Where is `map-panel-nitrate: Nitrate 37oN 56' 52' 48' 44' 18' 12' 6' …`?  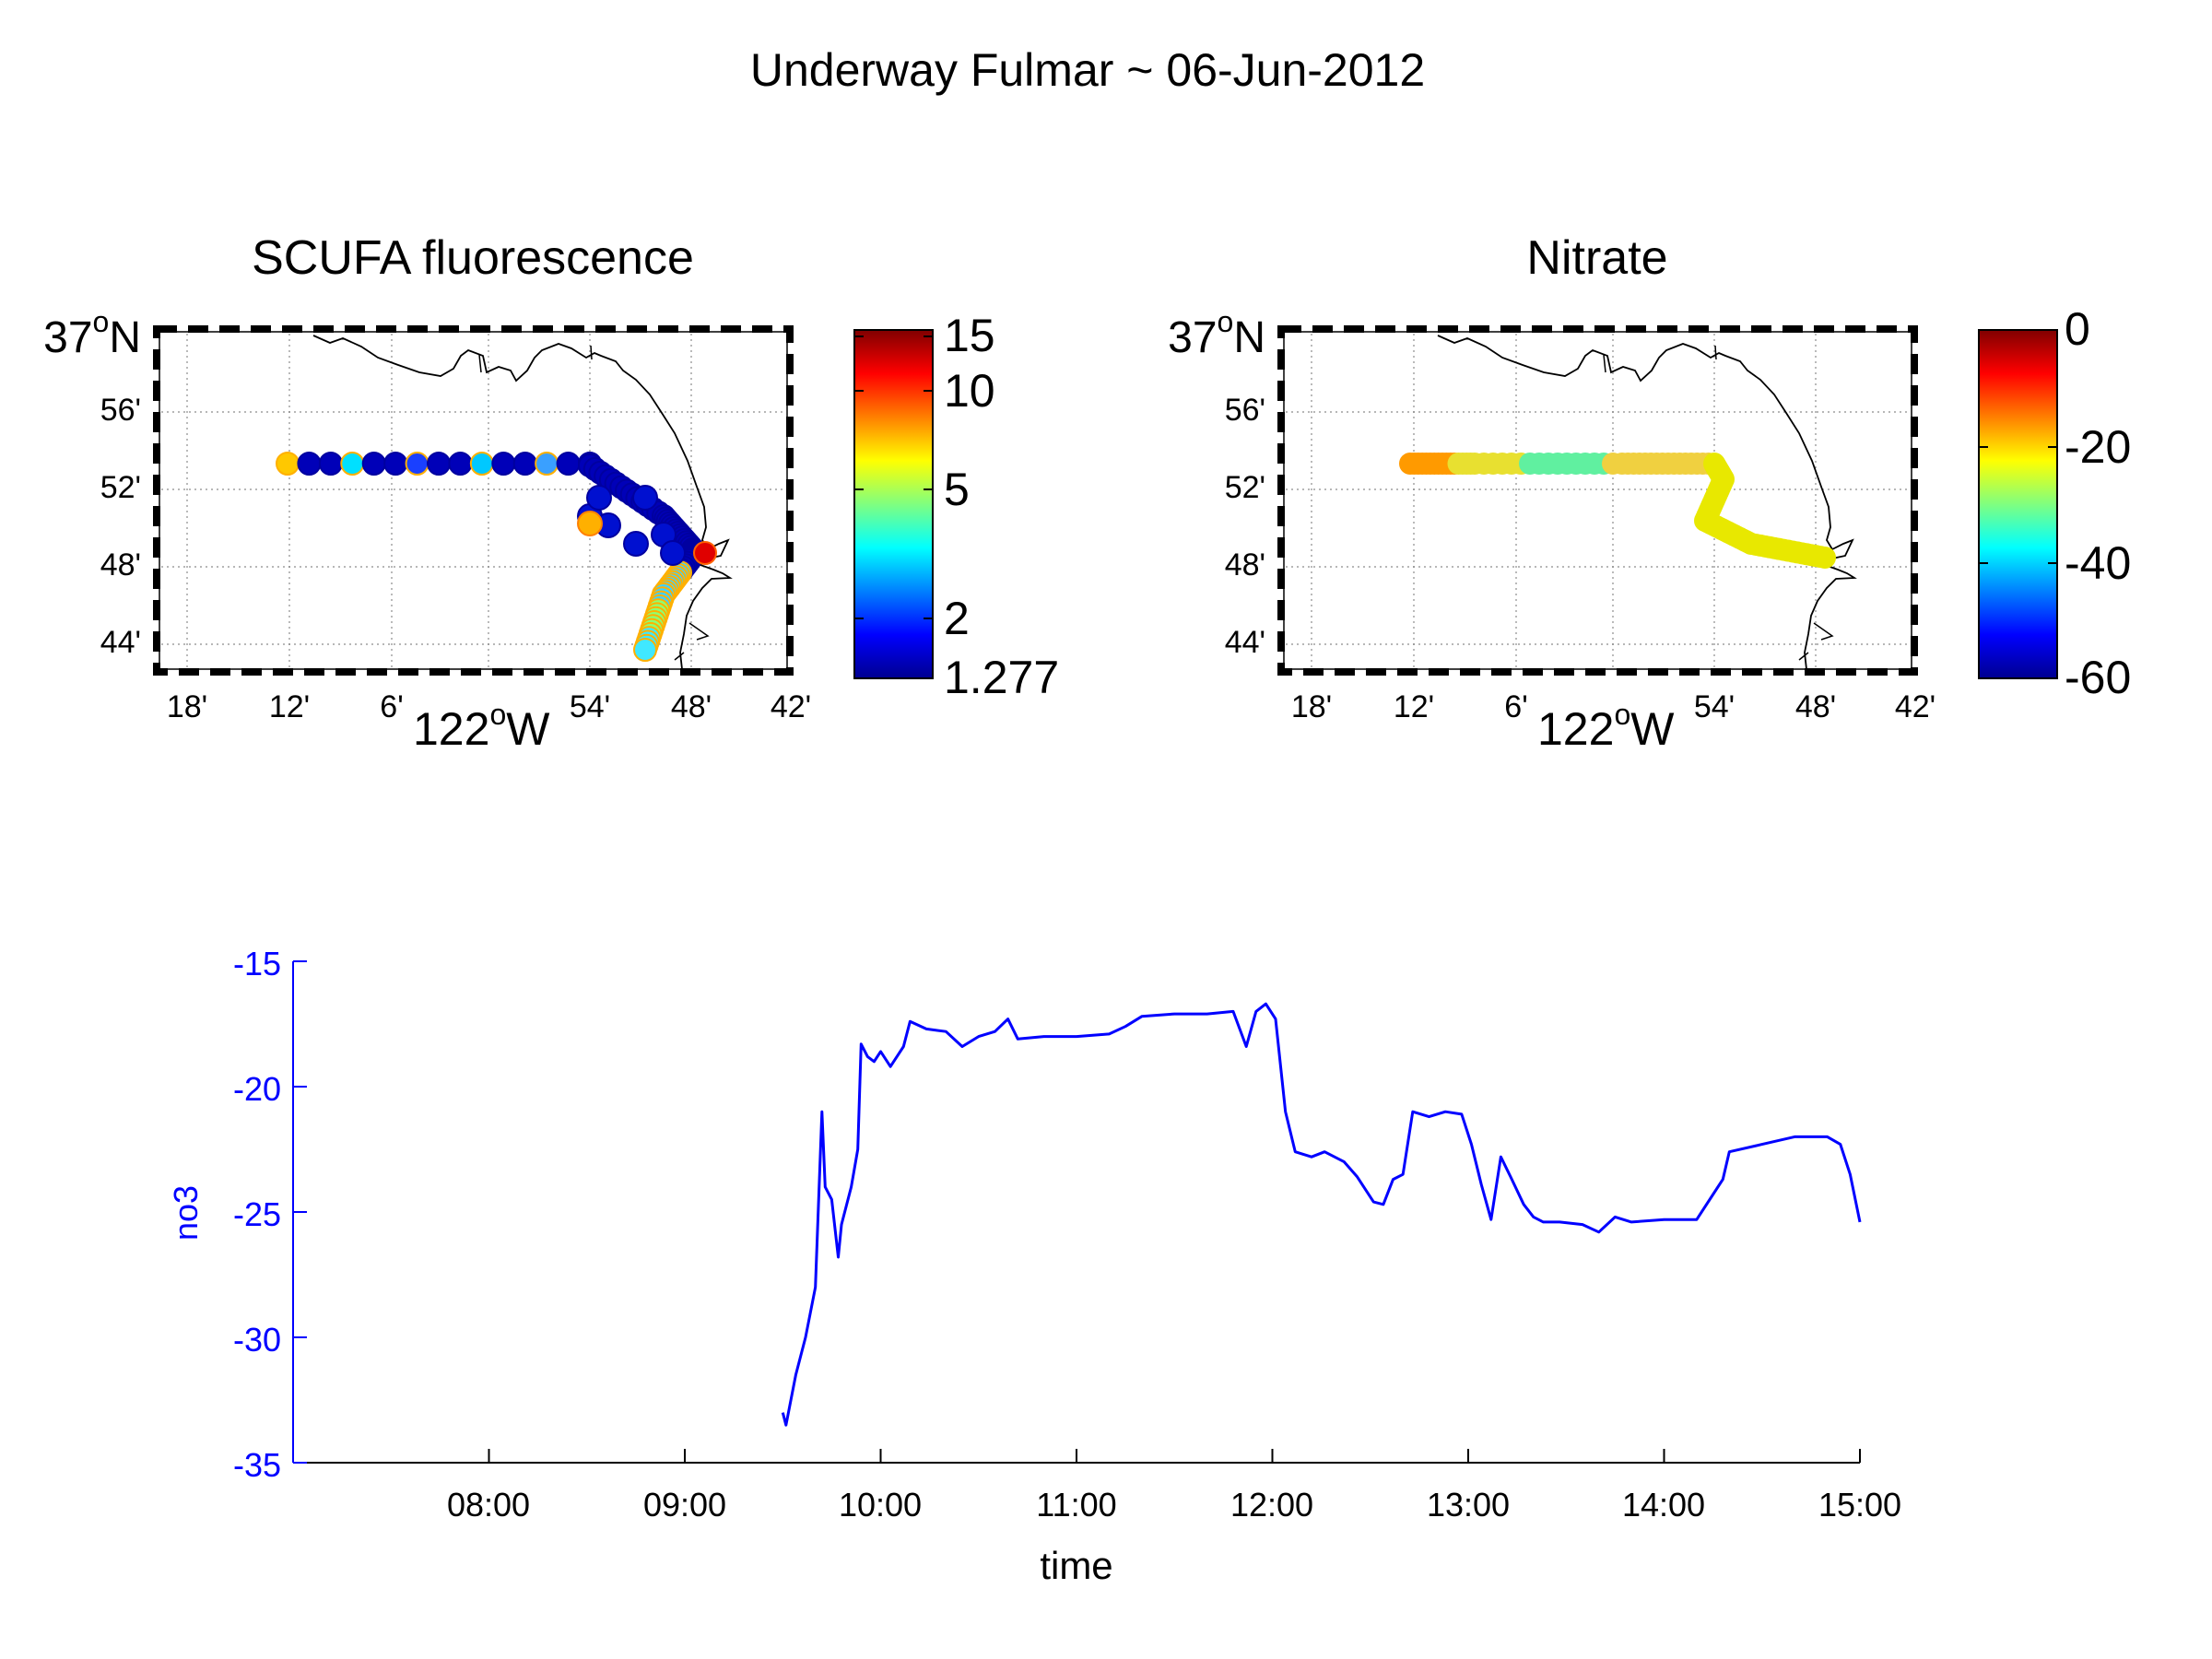
map-panel-nitrate: Nitrate 37oN 56' 52' 48' 44' 18' 12' 6' … is located at coordinates (1649, 493).